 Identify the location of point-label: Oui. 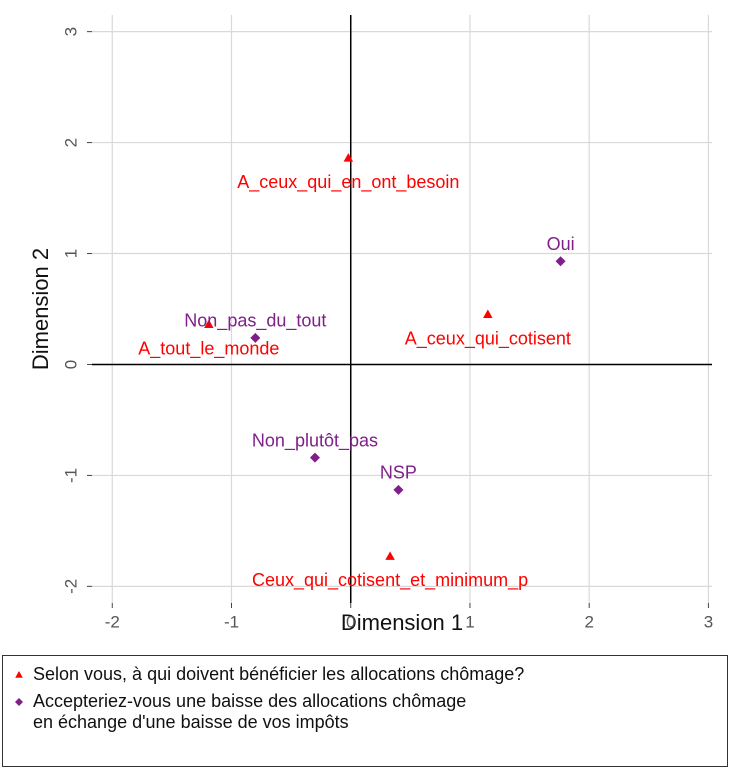
(561, 244).